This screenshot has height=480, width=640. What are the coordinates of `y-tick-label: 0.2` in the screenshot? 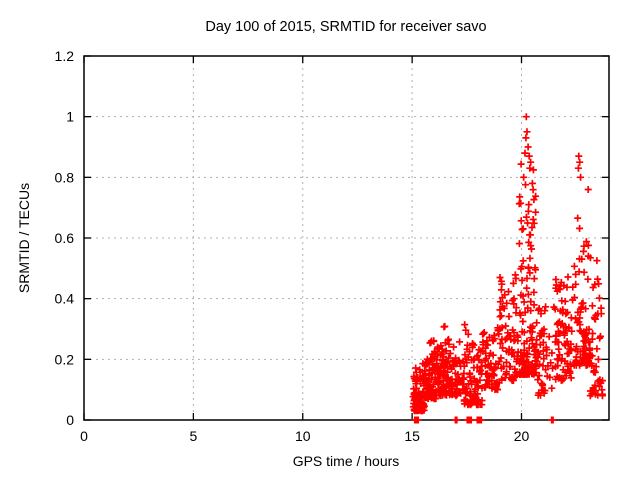 It's located at (65, 359).